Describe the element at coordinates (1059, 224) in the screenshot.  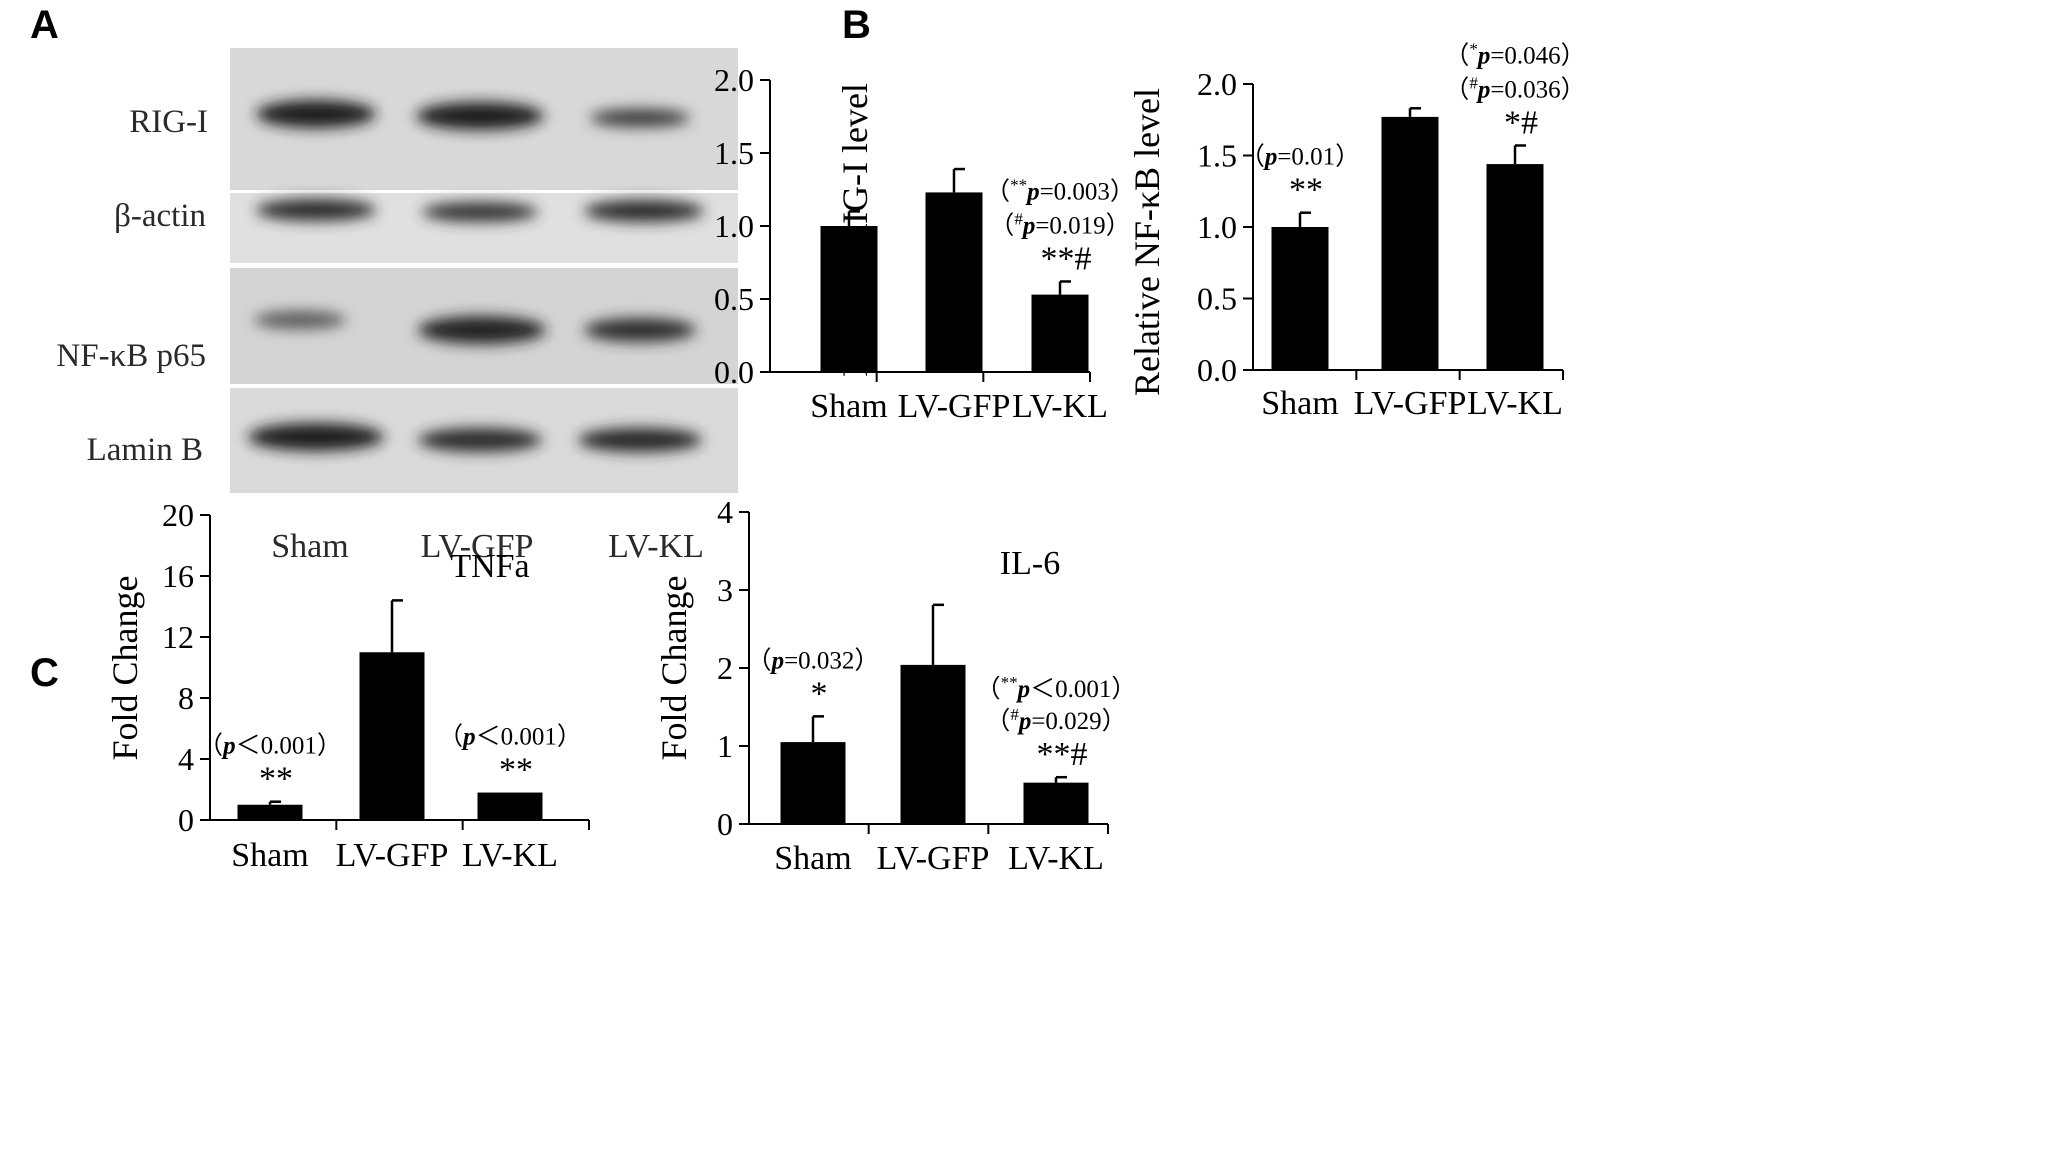
I see `p-value-annotation: （#p=0.019）` at that location.